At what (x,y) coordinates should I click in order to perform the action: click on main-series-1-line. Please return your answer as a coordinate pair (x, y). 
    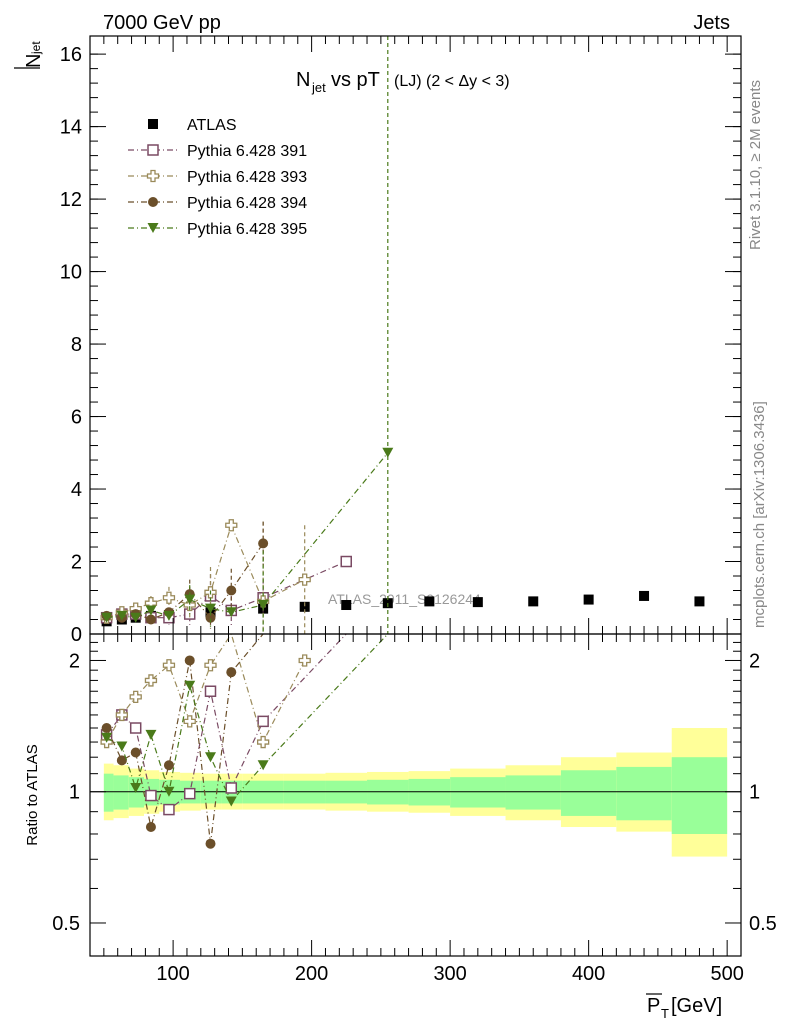
    Looking at the image, I should click on (226, 589).